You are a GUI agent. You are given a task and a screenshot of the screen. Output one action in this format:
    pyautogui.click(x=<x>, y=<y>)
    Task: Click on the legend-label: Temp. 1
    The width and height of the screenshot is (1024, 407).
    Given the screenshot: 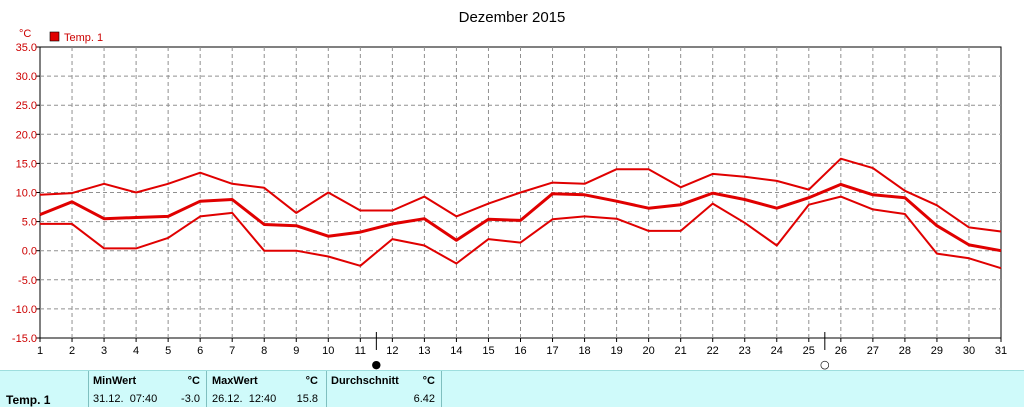 What is the action you would take?
    pyautogui.click(x=83, y=38)
    